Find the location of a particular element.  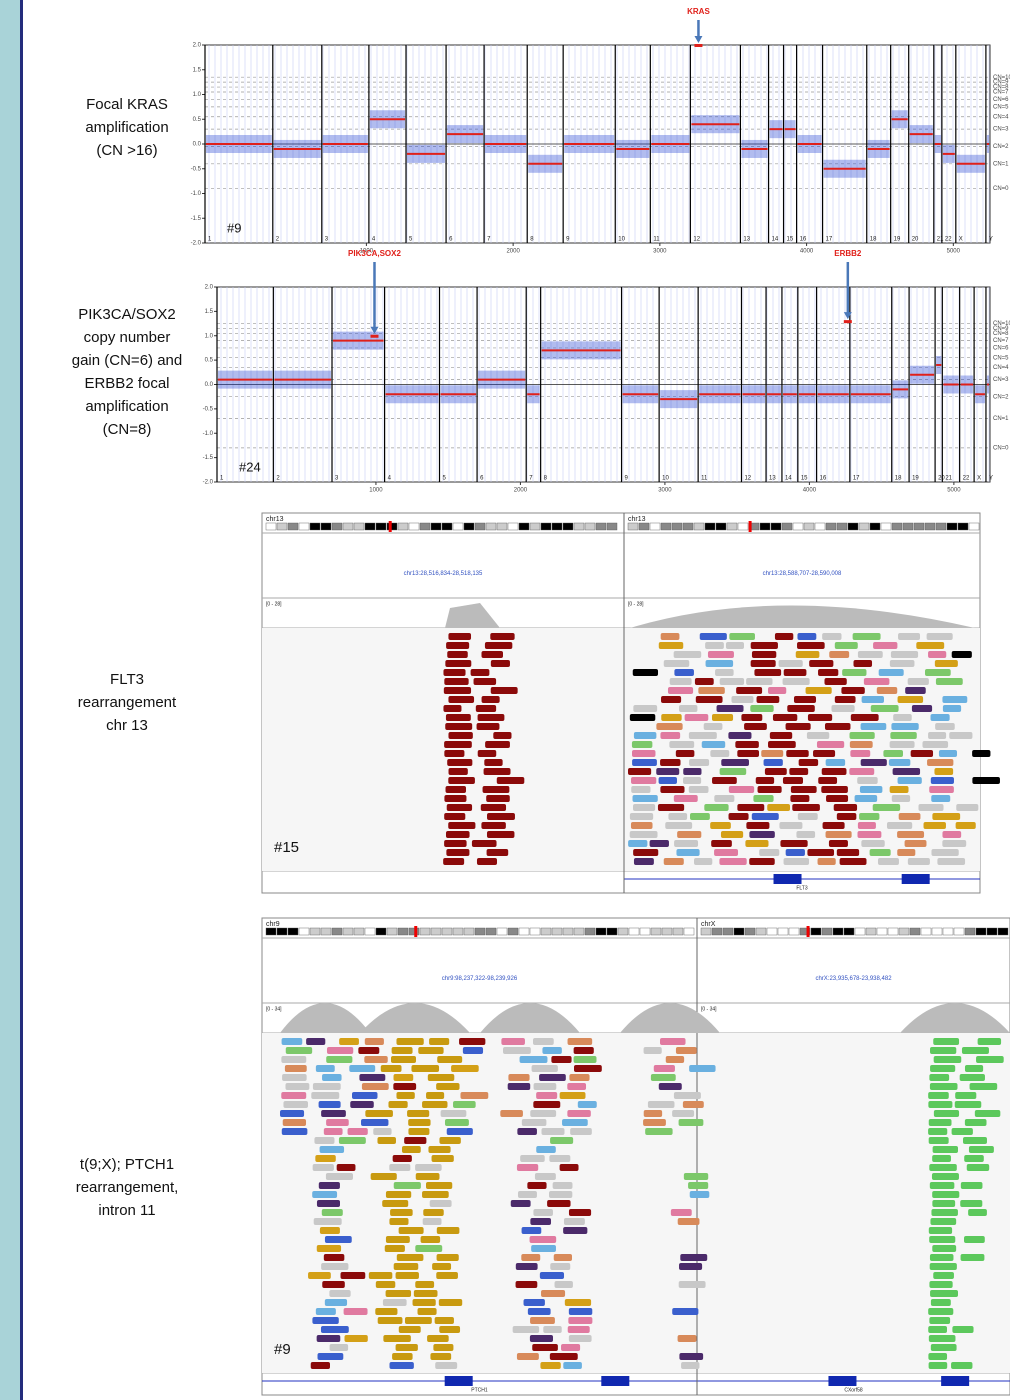

chromosome-label: 12 is located at coordinates (747, 479).